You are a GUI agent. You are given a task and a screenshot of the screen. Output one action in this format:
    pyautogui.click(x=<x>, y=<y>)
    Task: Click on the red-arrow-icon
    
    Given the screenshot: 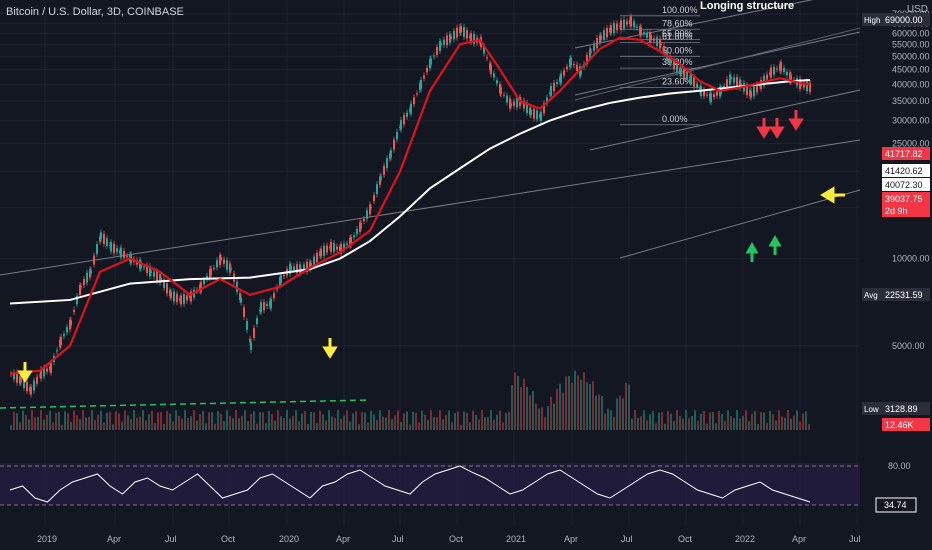 What is the action you would take?
    pyautogui.click(x=777, y=128)
    